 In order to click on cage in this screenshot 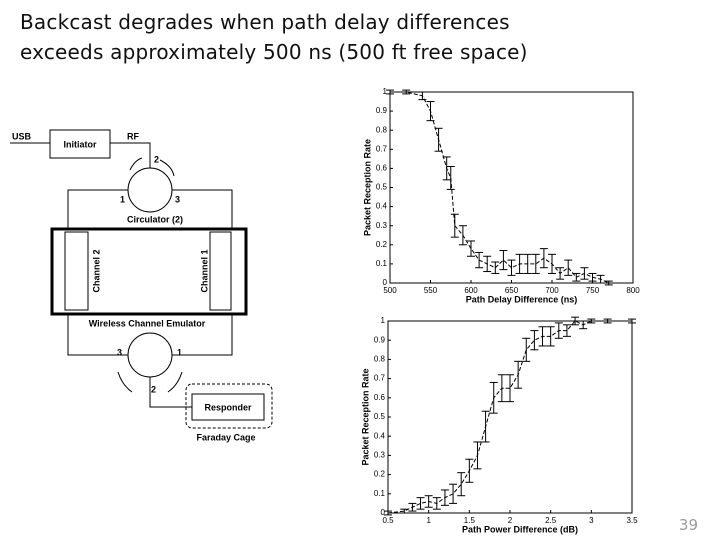, I will do `click(229, 406)`.